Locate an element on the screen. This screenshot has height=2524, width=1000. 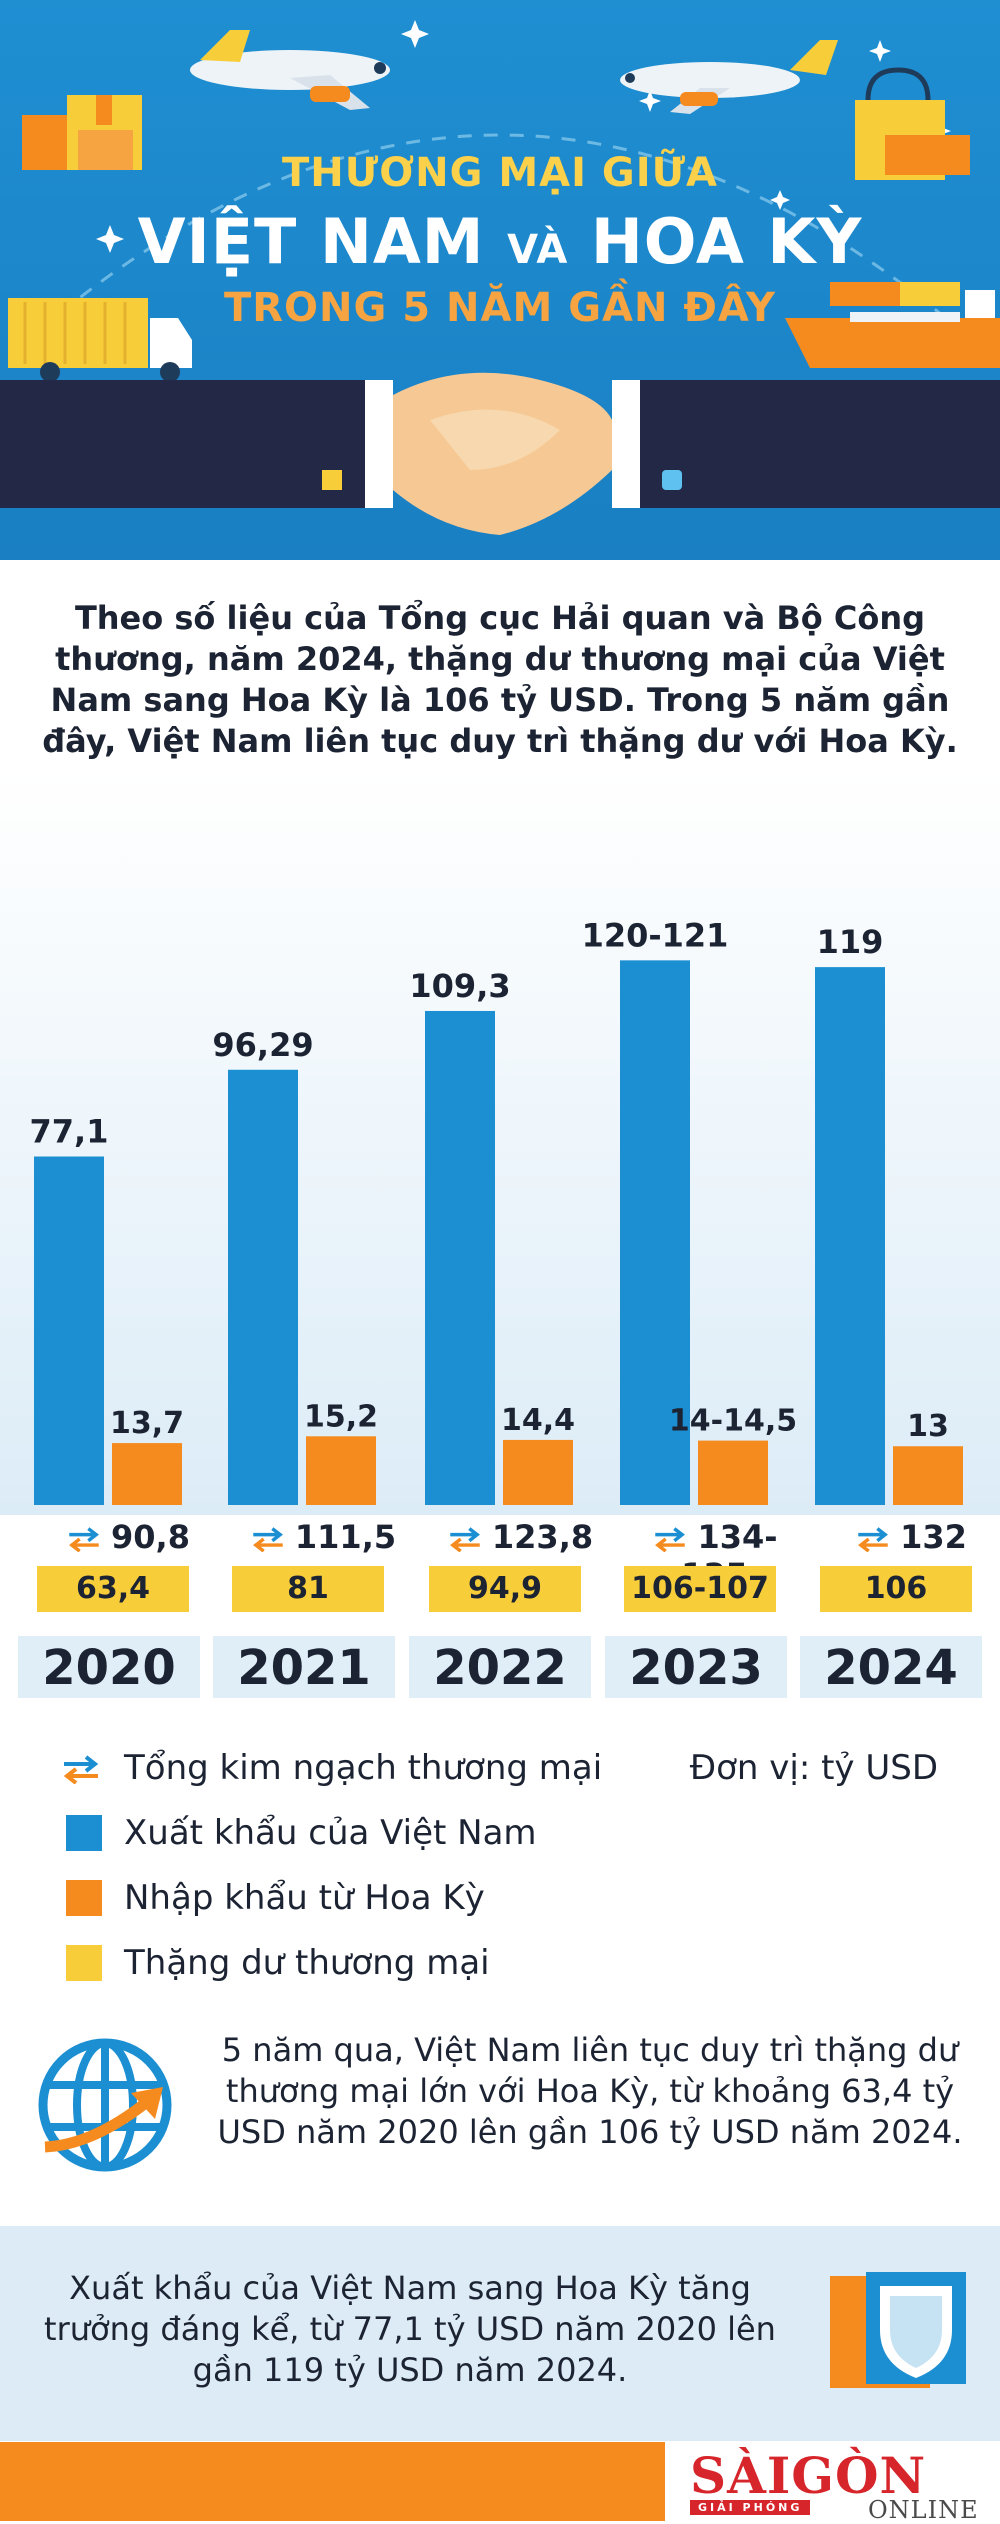
export-value-label-2024: 119 is located at coordinates (850, 942).